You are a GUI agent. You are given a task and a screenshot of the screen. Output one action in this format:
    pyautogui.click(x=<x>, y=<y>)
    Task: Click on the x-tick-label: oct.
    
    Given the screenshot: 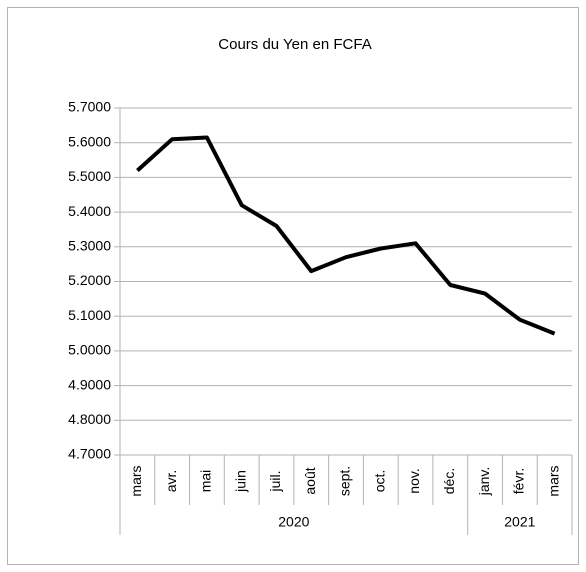 What is the action you would take?
    pyautogui.click(x=379, y=481)
    